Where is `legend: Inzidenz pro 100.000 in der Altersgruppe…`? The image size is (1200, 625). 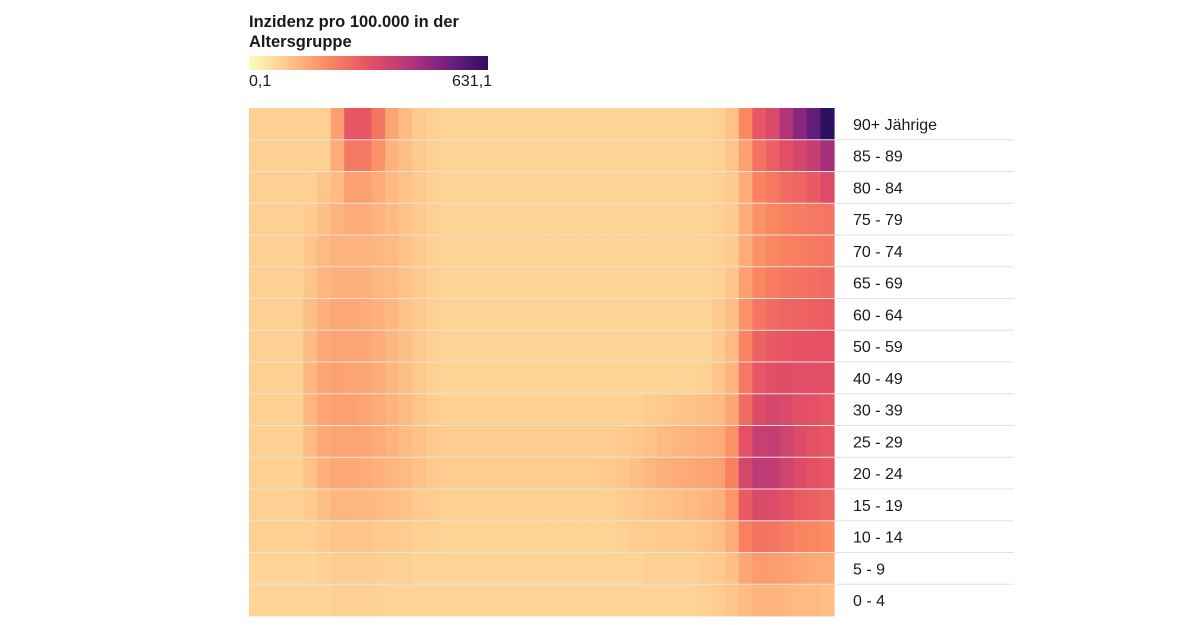
legend: Inzidenz pro 100.000 in der Altersgruppe… is located at coordinates (399, 51).